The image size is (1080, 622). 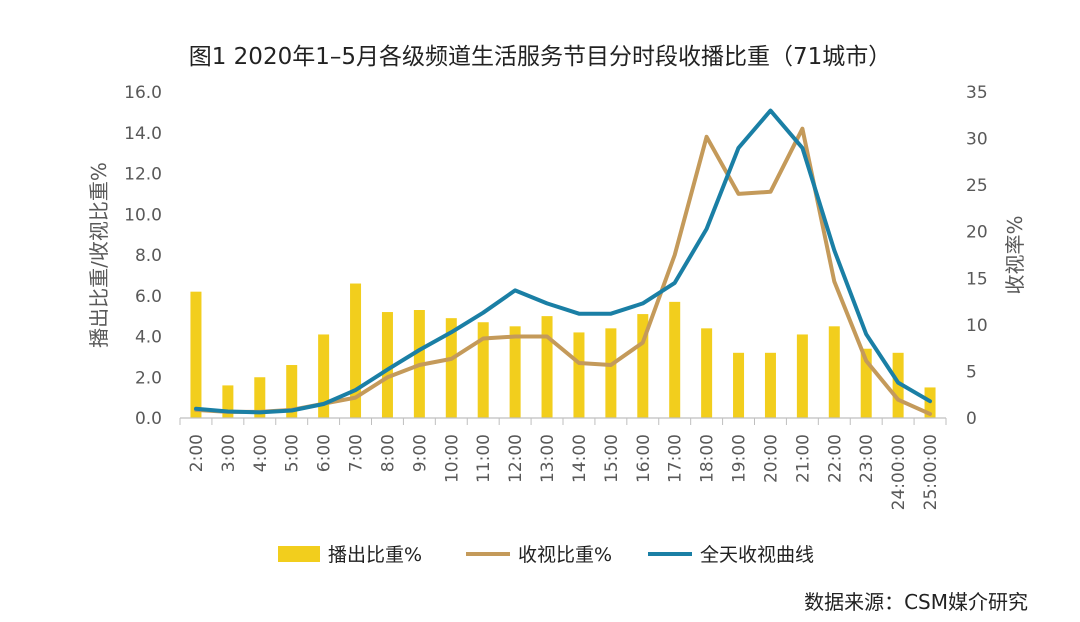 What do you see at coordinates (357, 453) in the screenshot?
I see `x-tick-label: 7:00` at bounding box center [357, 453].